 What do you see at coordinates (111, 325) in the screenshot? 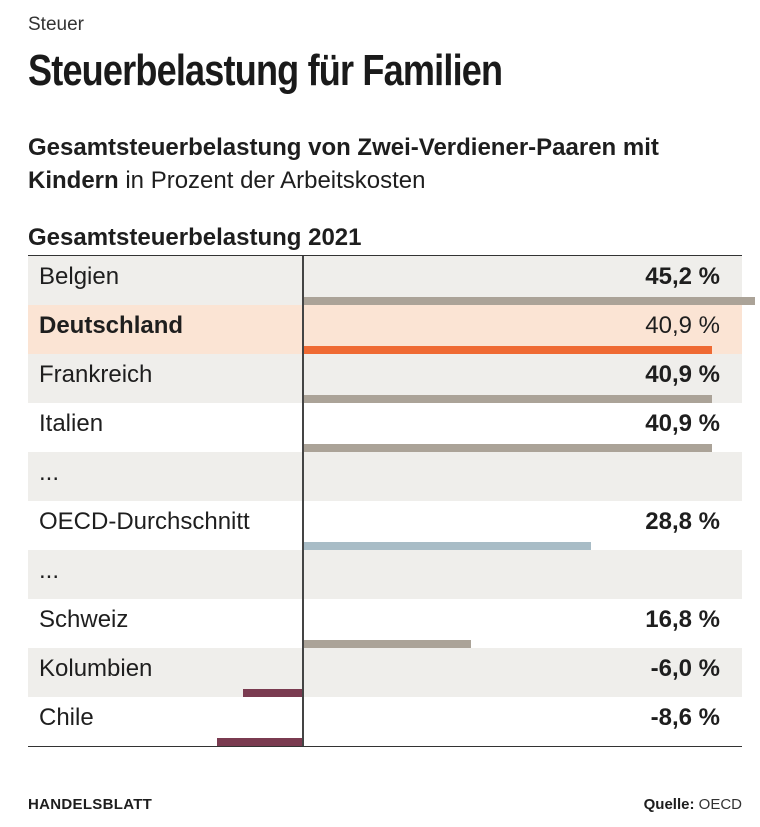
I see `country-label: Deutschland` at bounding box center [111, 325].